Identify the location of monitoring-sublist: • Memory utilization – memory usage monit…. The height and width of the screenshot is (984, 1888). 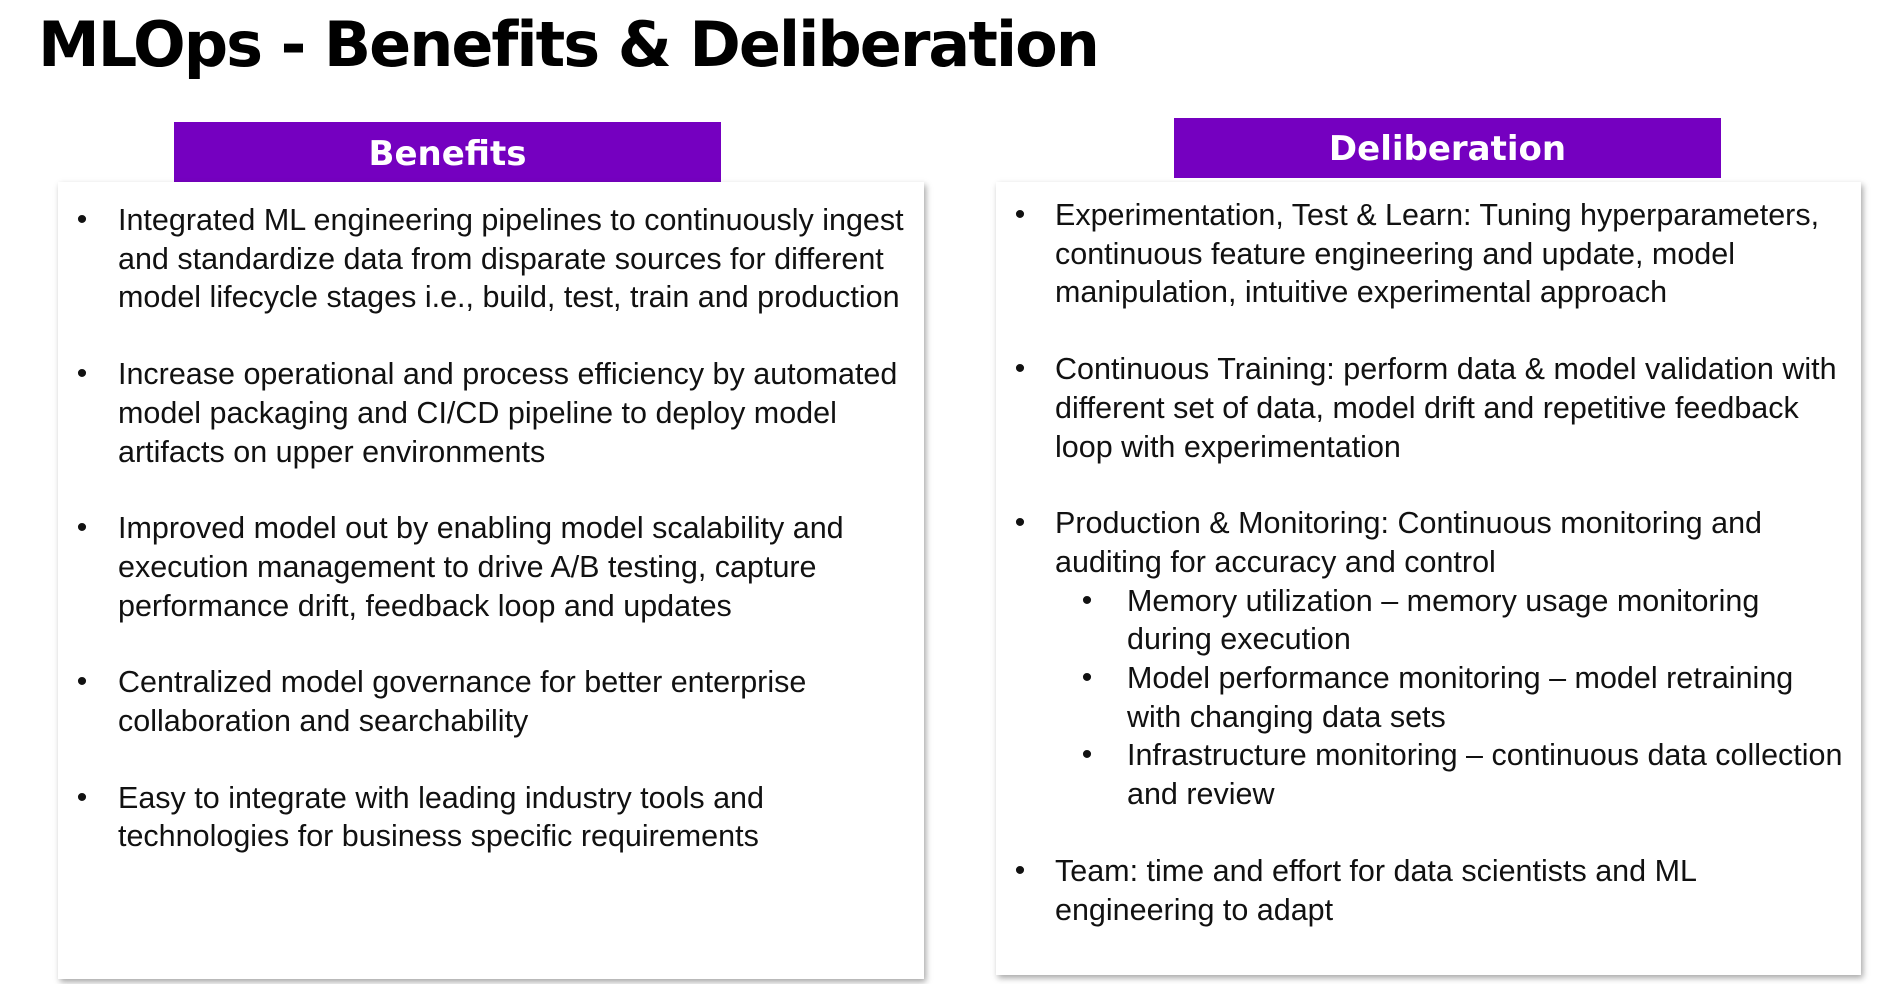
(1451, 698).